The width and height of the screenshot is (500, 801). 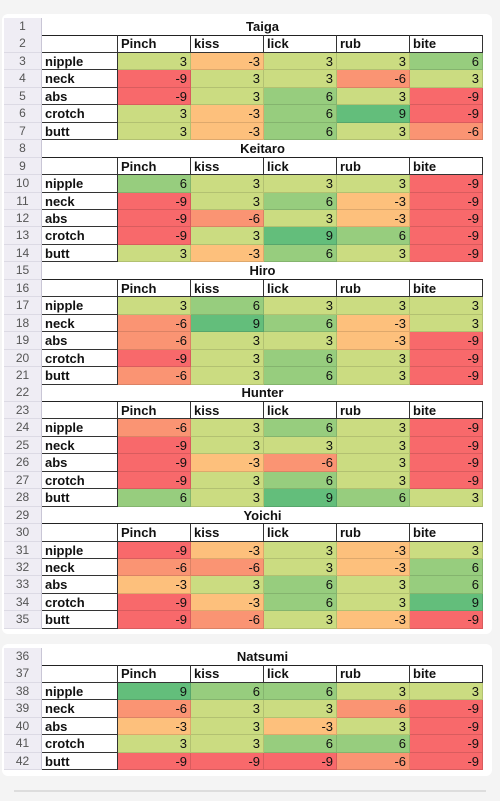 I want to click on row-number: 23, so click(x=23, y=410).